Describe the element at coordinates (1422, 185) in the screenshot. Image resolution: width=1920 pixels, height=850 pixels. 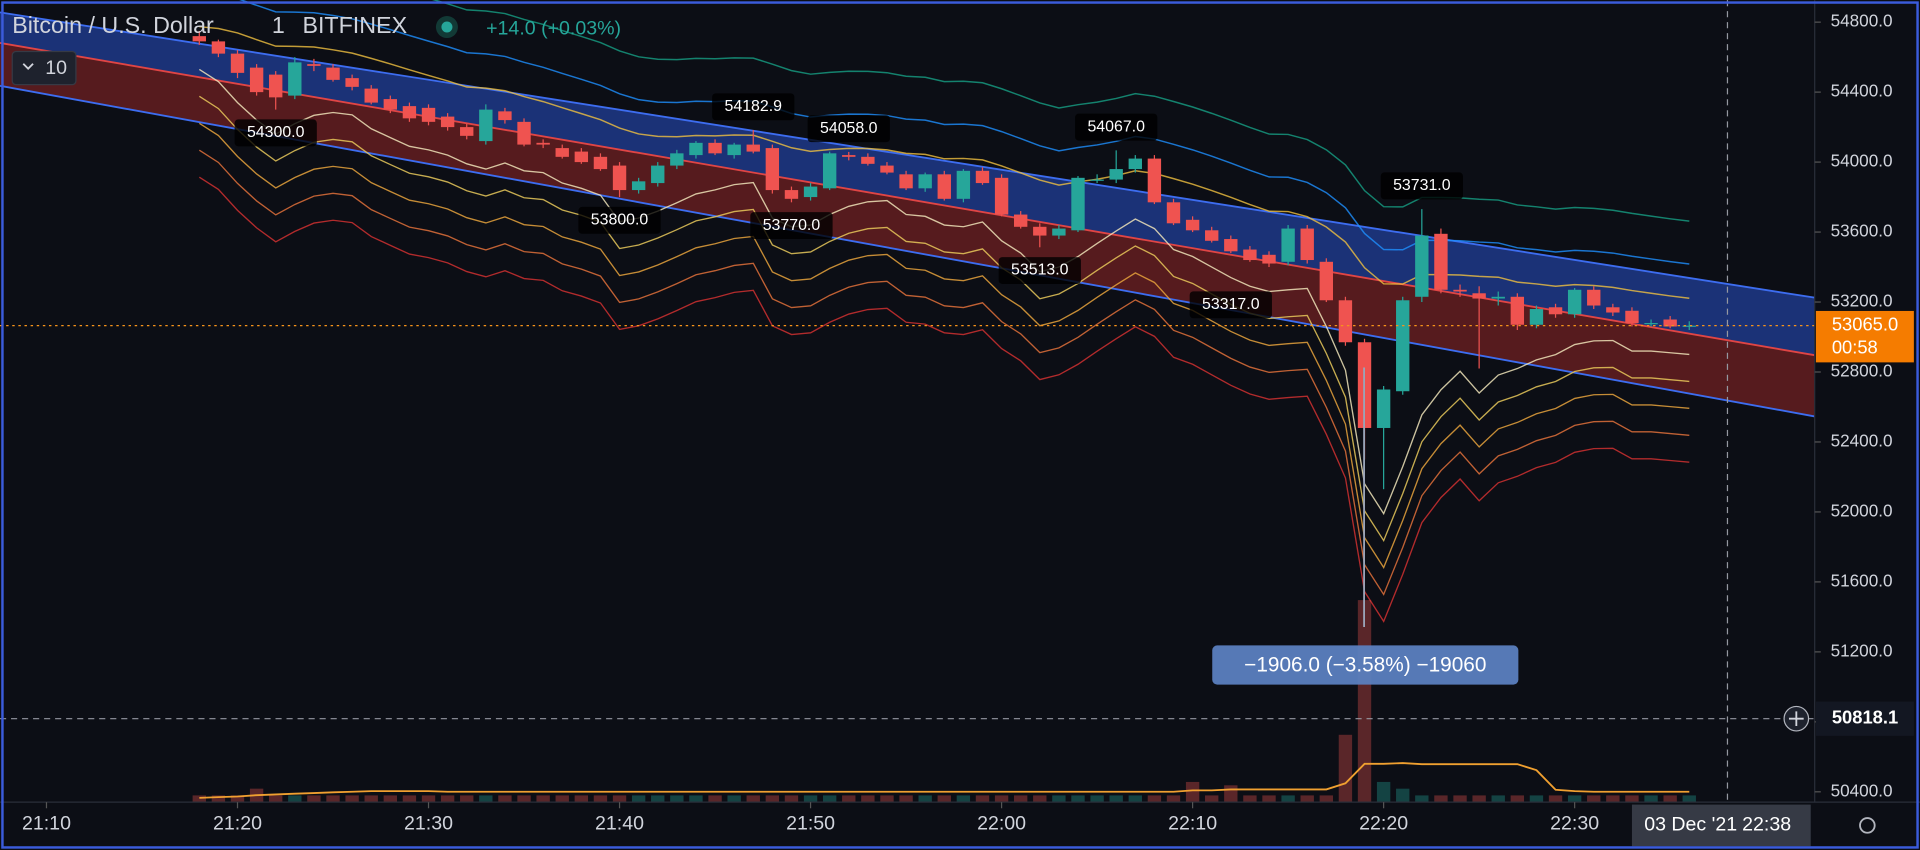
I see `price-marker-label: 53731.0` at that location.